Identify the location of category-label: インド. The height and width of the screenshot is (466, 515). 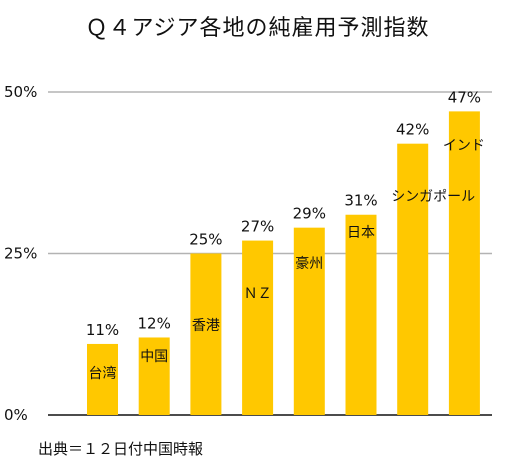
(464, 146).